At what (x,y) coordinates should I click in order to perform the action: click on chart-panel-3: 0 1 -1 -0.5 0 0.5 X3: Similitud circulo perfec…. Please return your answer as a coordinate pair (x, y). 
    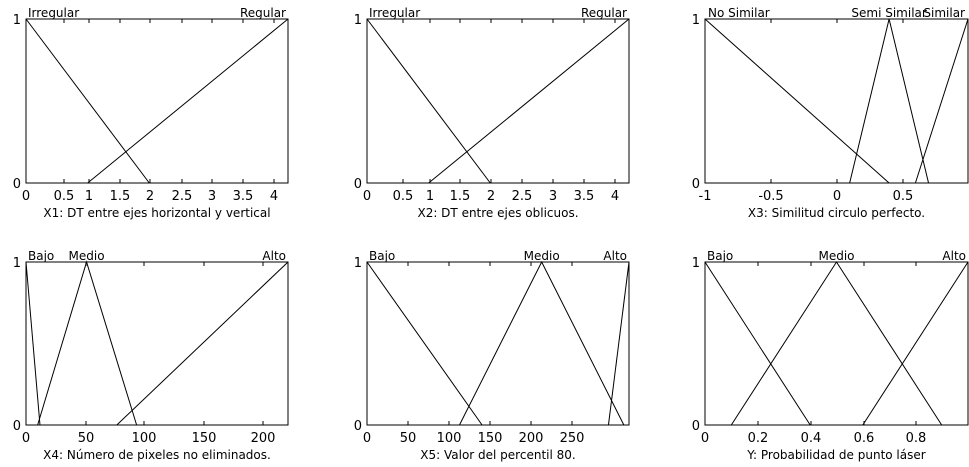
    Looking at the image, I should click on (830, 113).